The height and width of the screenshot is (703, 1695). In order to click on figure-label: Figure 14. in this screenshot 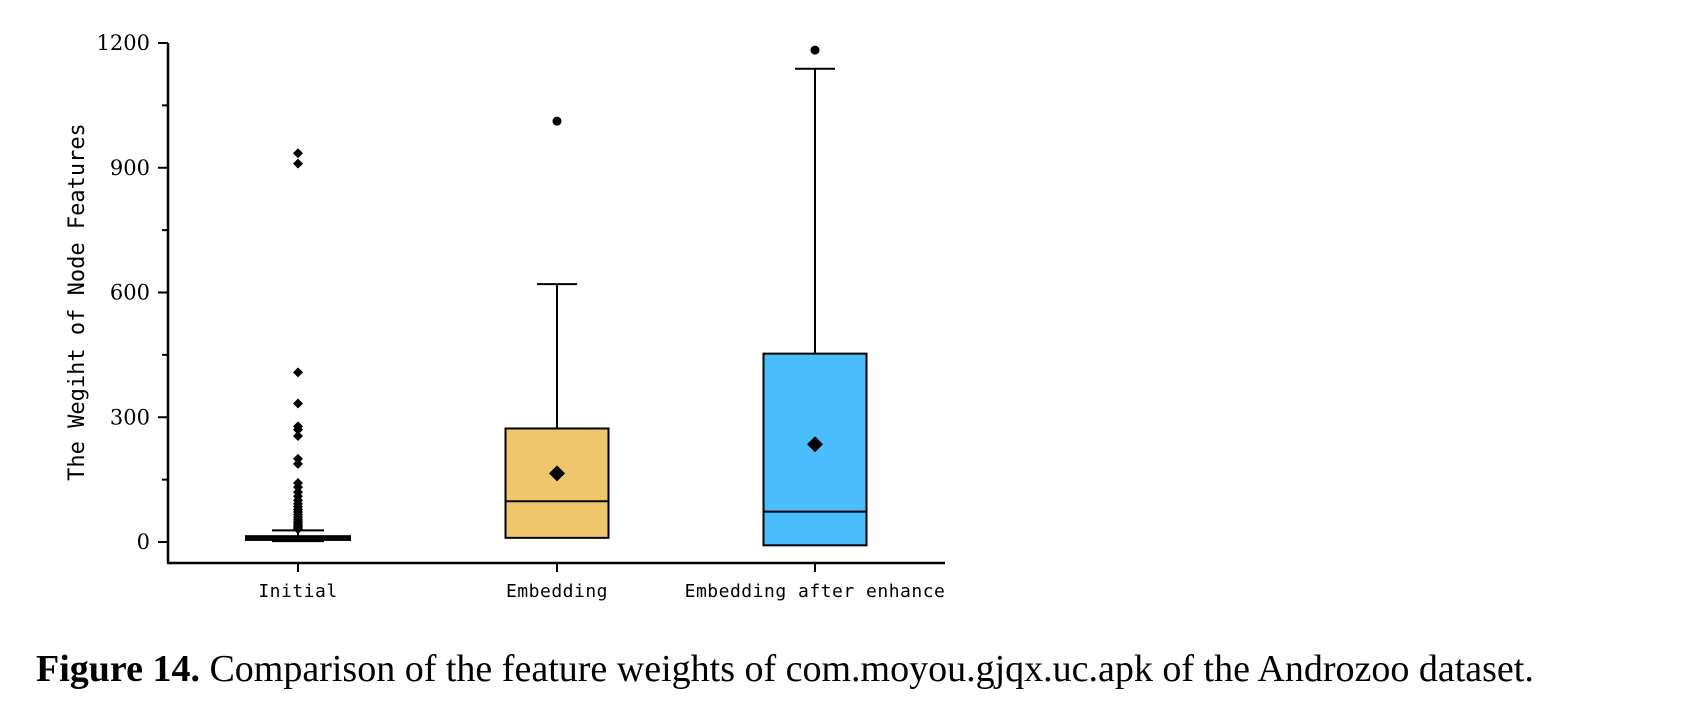, I will do `click(118, 669)`.